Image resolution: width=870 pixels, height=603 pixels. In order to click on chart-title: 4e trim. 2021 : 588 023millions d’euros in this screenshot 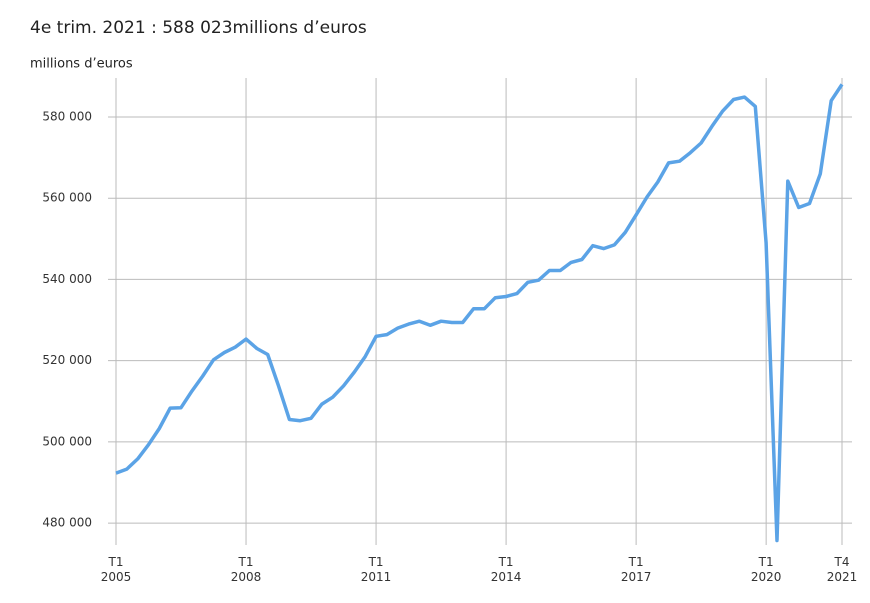, I will do `click(198, 28)`.